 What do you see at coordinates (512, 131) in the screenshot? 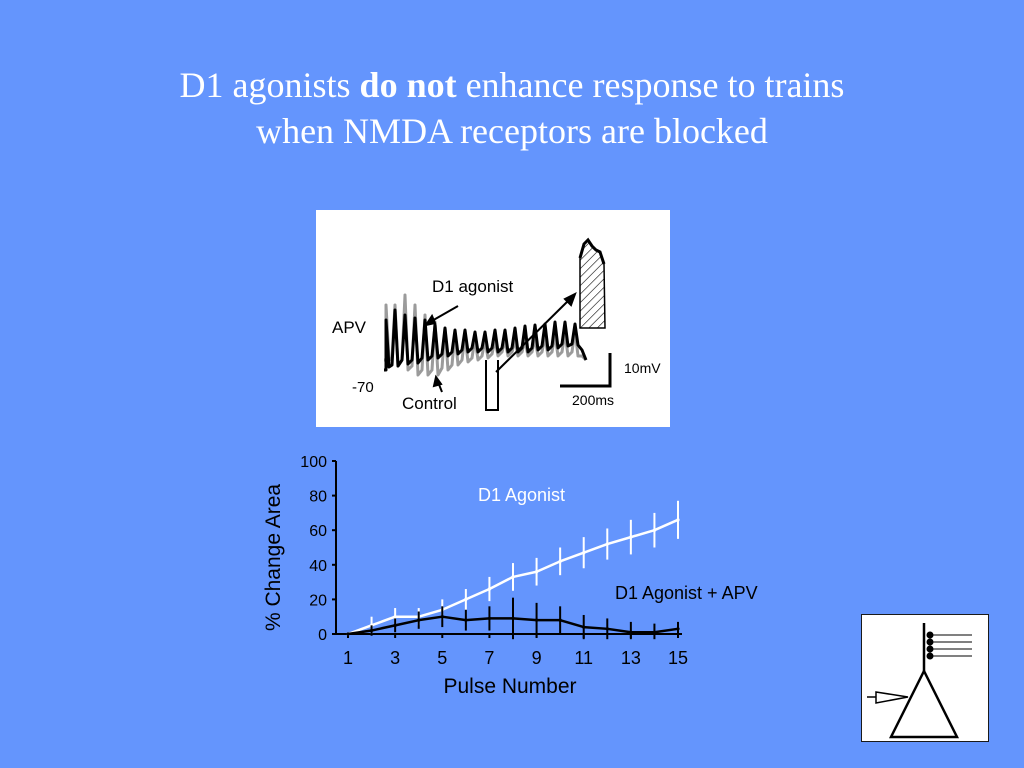
I see `title-line-2: when NMDA receptors are blocked` at bounding box center [512, 131].